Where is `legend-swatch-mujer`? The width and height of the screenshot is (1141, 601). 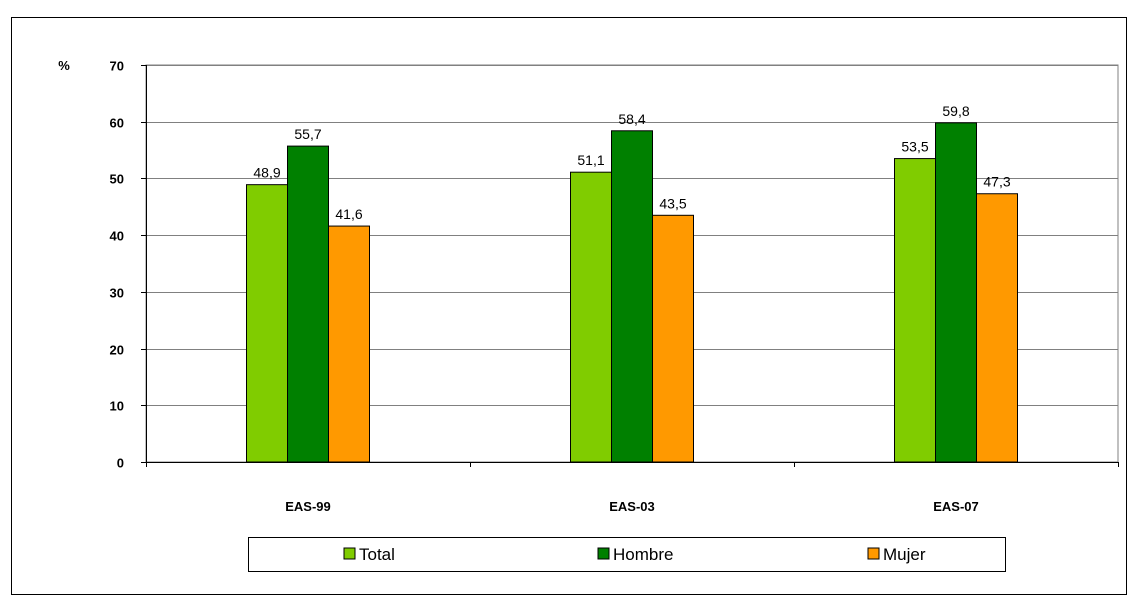 legend-swatch-mujer is located at coordinates (873, 553).